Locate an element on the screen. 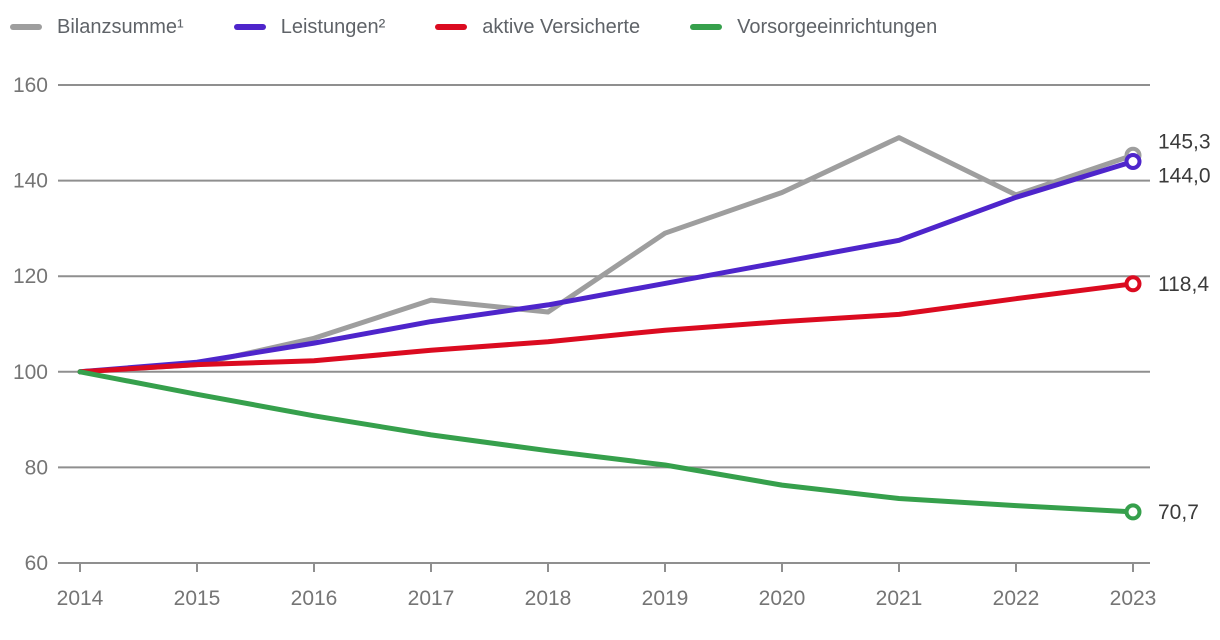 The height and width of the screenshot is (640, 1220). y-tick-label: 120 is located at coordinates (30, 276).